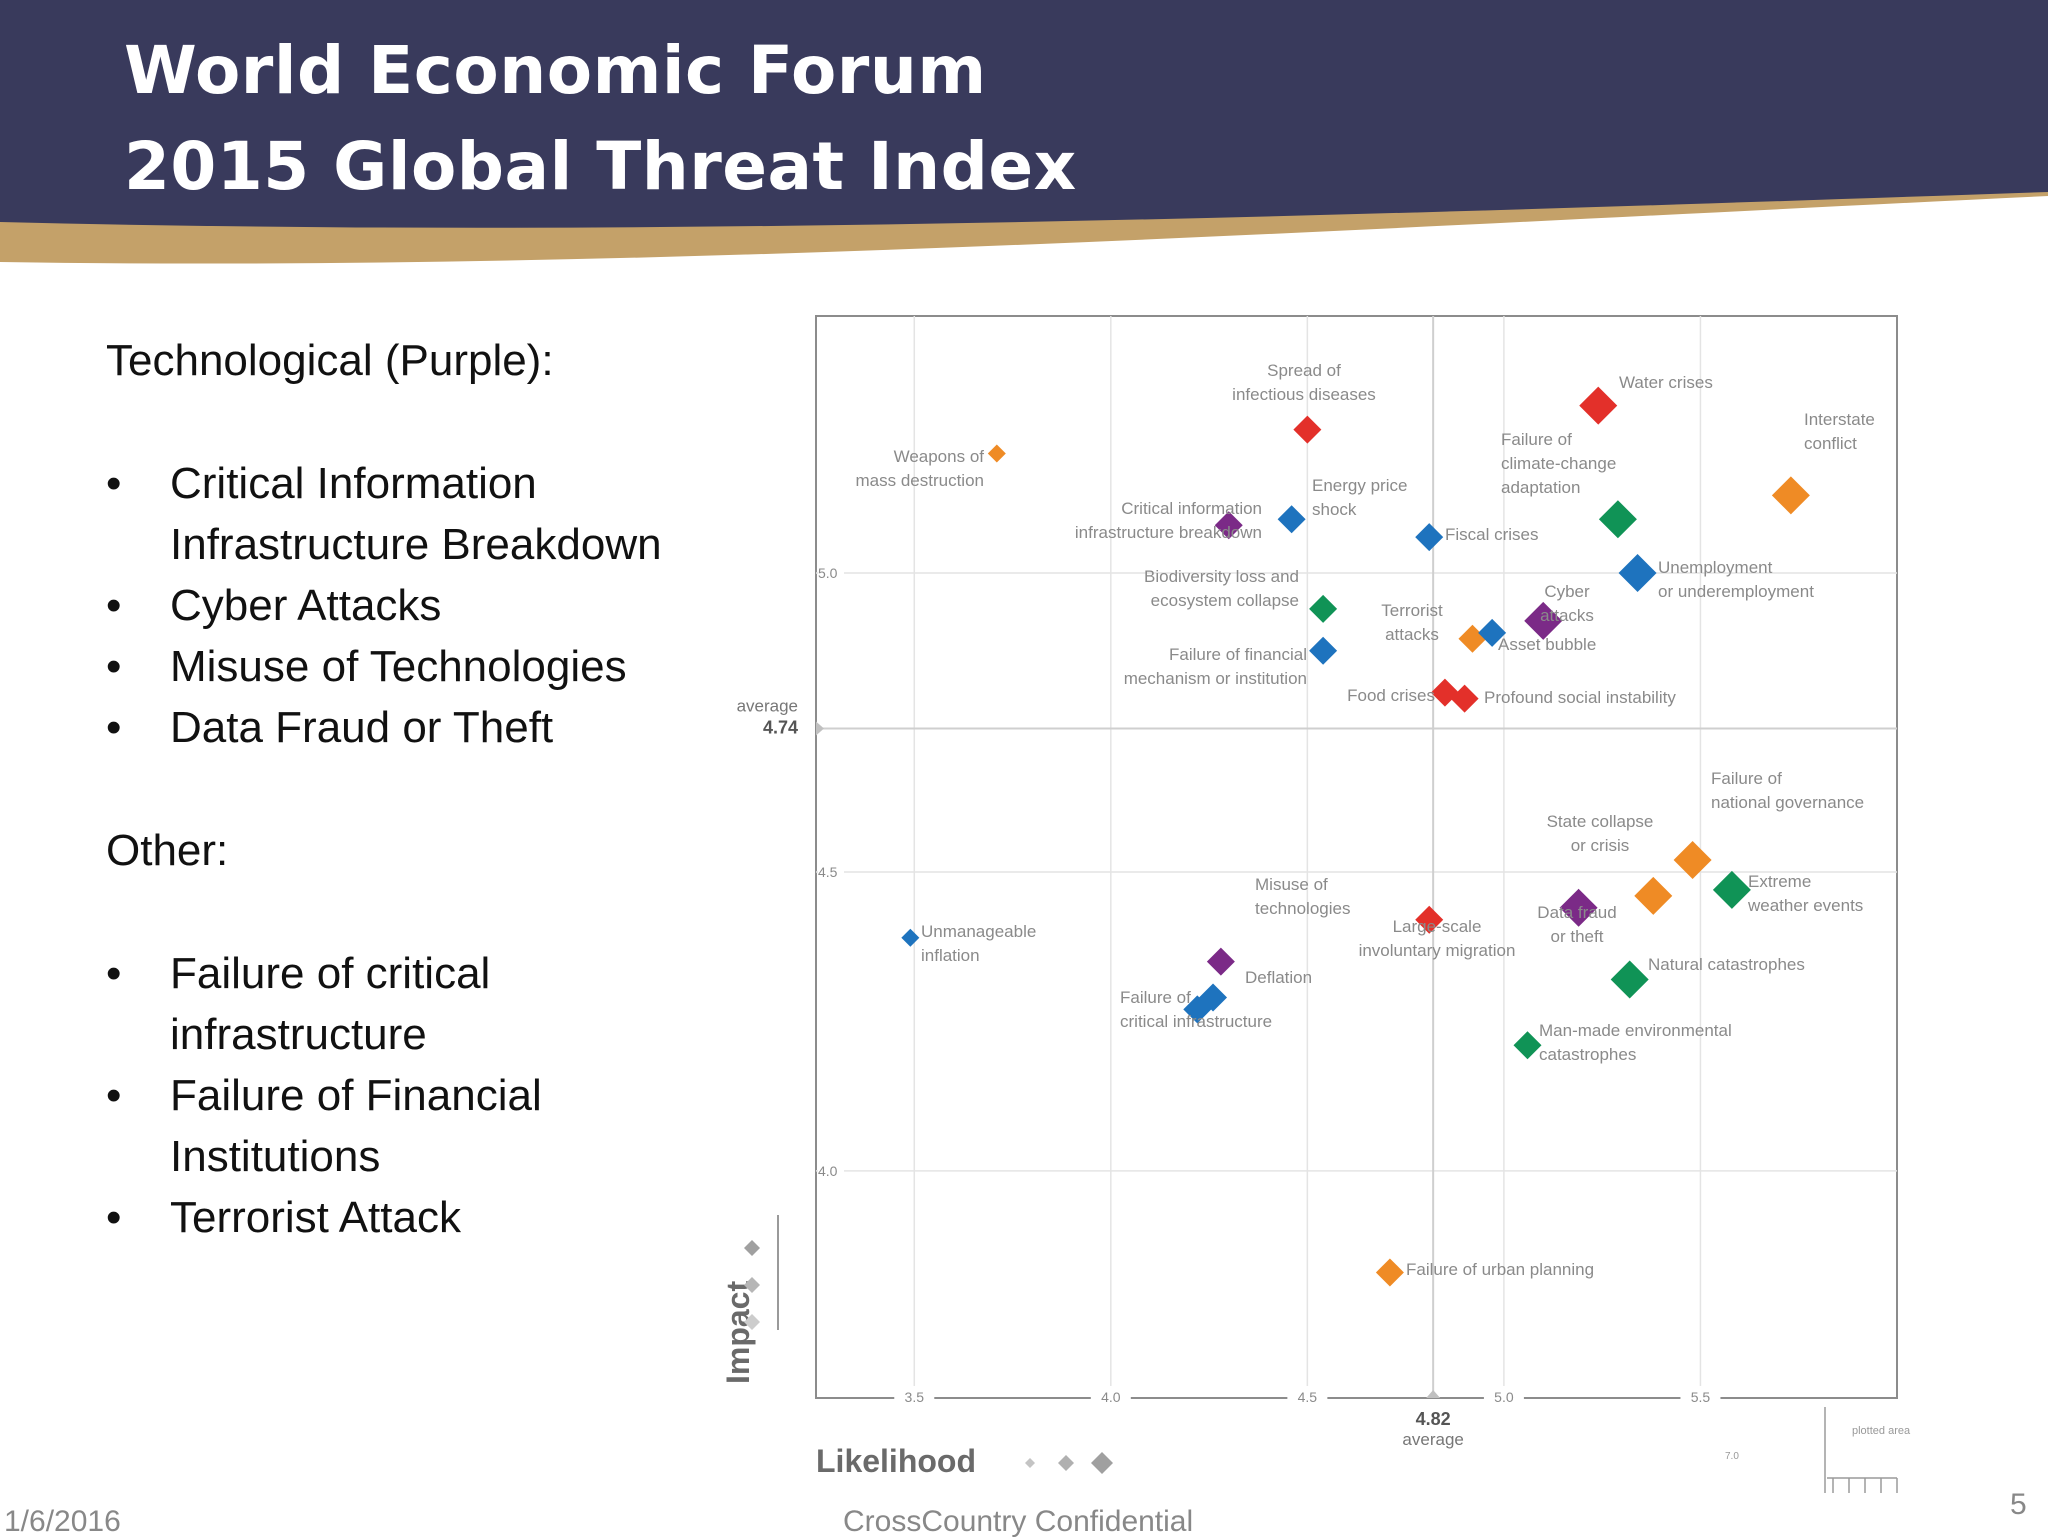  What do you see at coordinates (1787, 790) in the screenshot?
I see `risk-label: Failure of national governance` at bounding box center [1787, 790].